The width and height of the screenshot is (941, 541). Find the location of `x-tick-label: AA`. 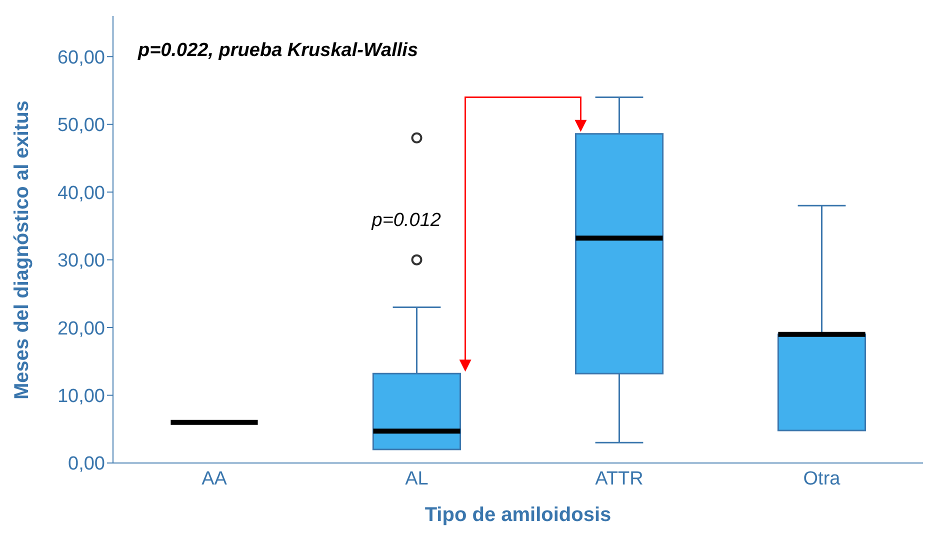

x-tick-label: AA is located at coordinates (215, 479).